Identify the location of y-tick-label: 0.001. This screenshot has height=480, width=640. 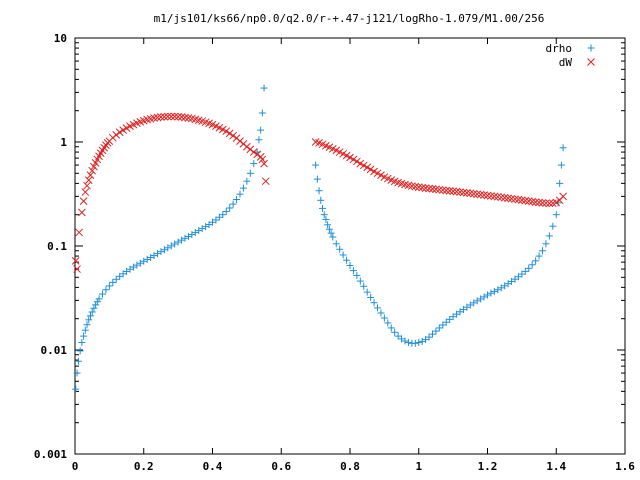
(50, 454).